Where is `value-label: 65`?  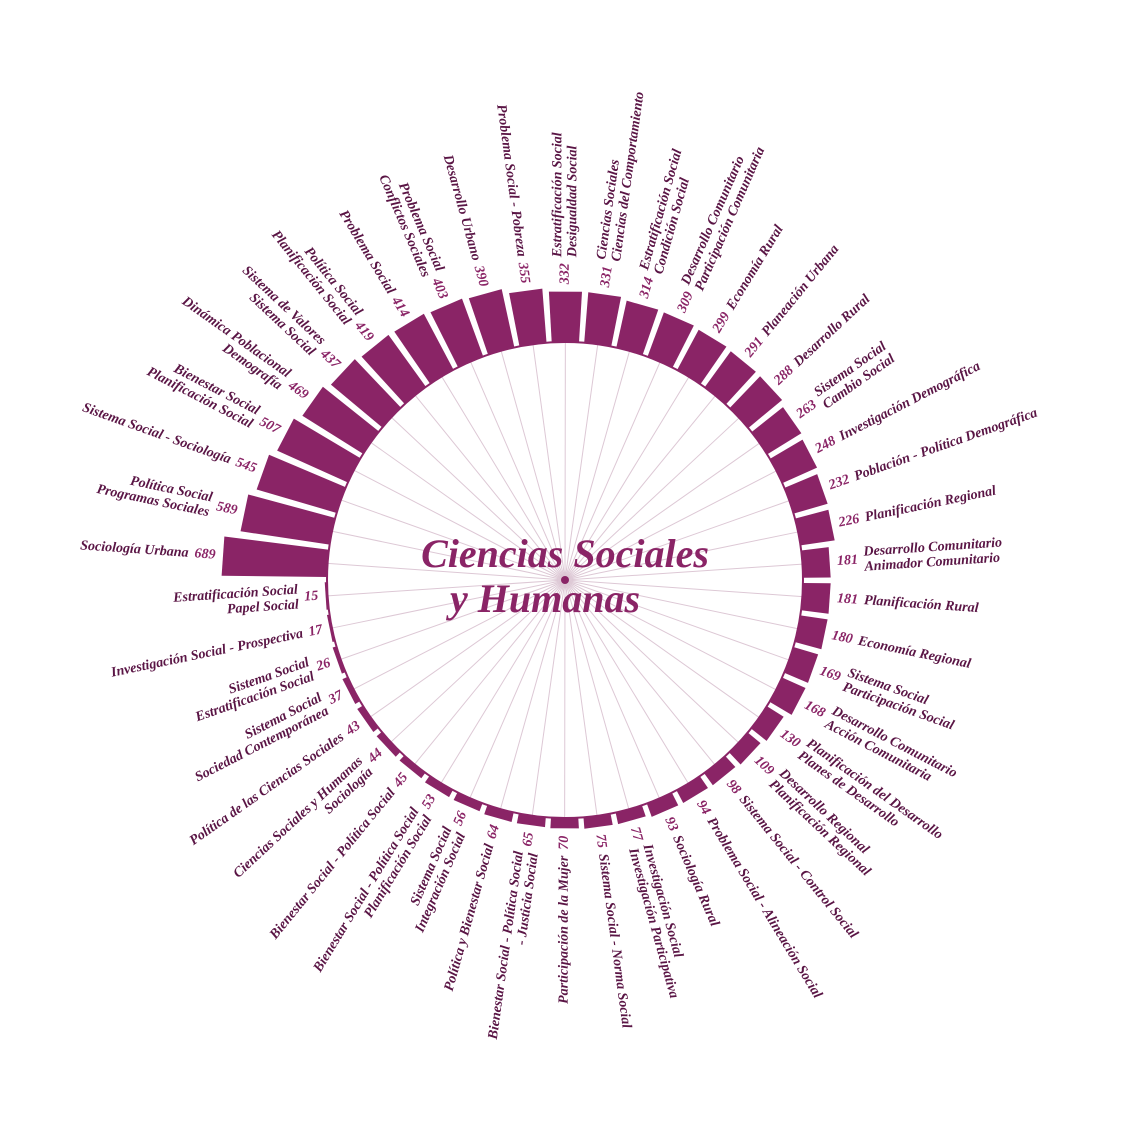 value-label: 65 is located at coordinates (528, 839).